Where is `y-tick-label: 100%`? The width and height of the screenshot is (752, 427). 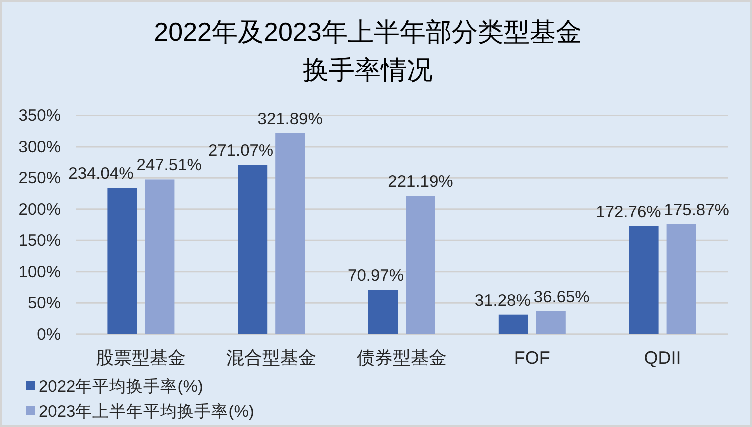
y-tick-label: 100% is located at coordinates (40, 272).